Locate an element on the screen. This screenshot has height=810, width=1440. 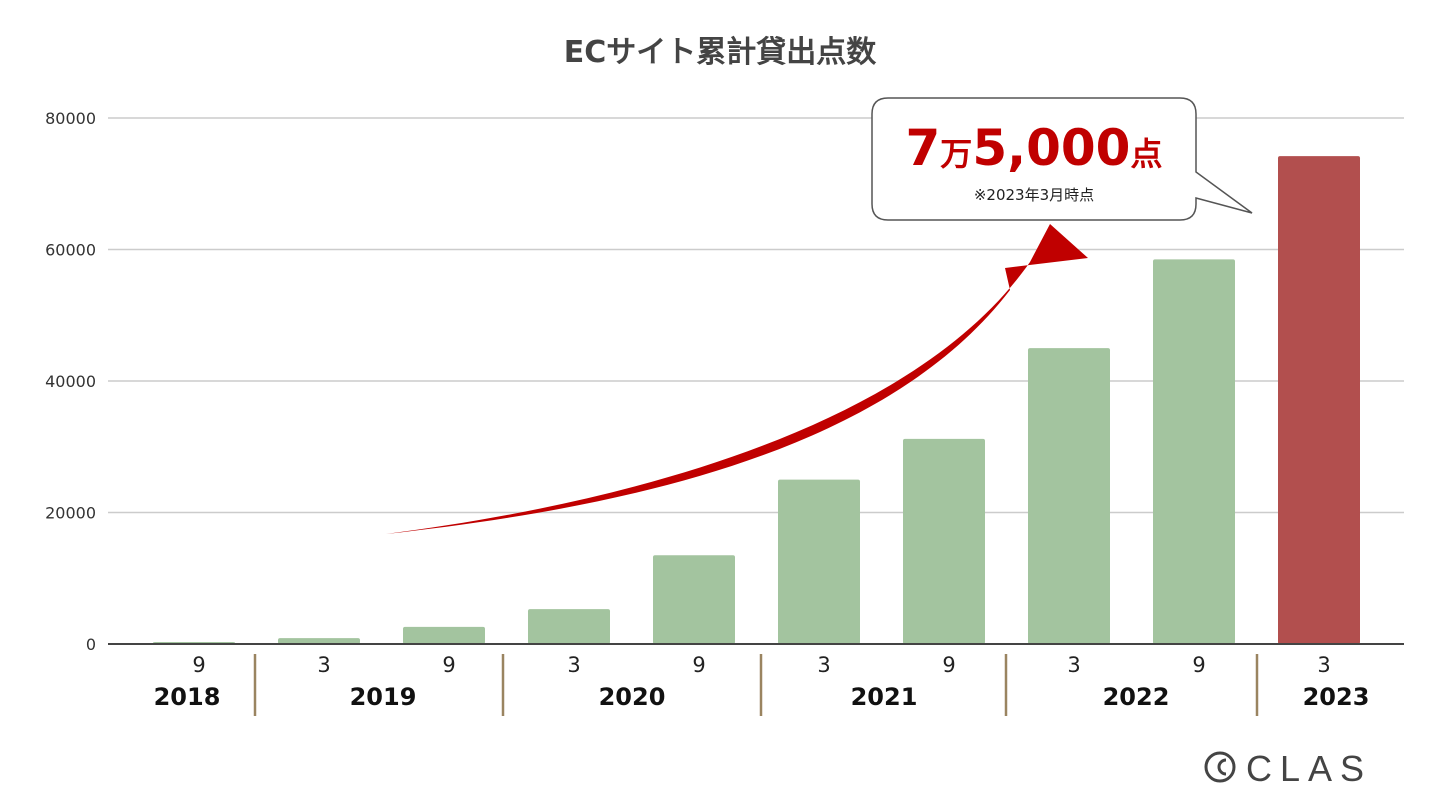
y-tick-label: 60000 is located at coordinates (70, 250).